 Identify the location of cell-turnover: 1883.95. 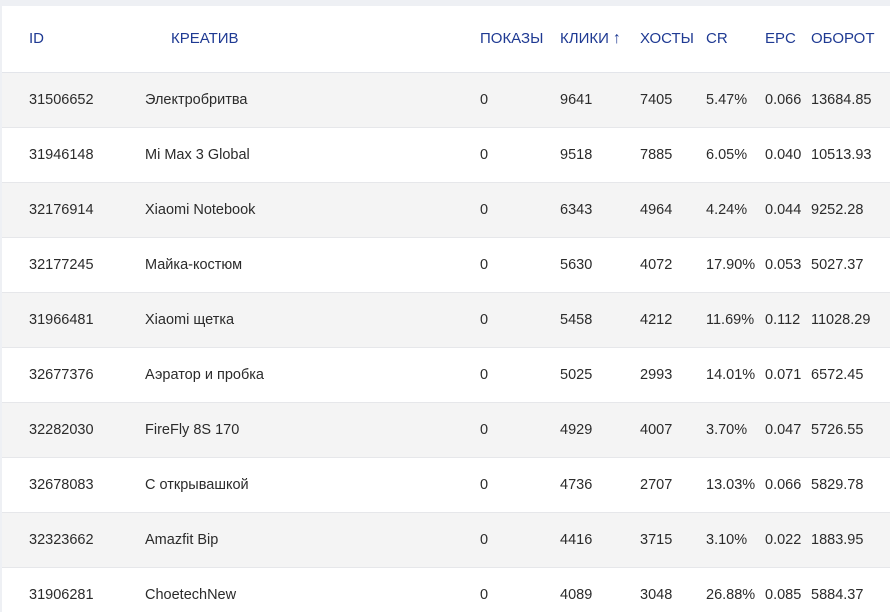
(837, 540).